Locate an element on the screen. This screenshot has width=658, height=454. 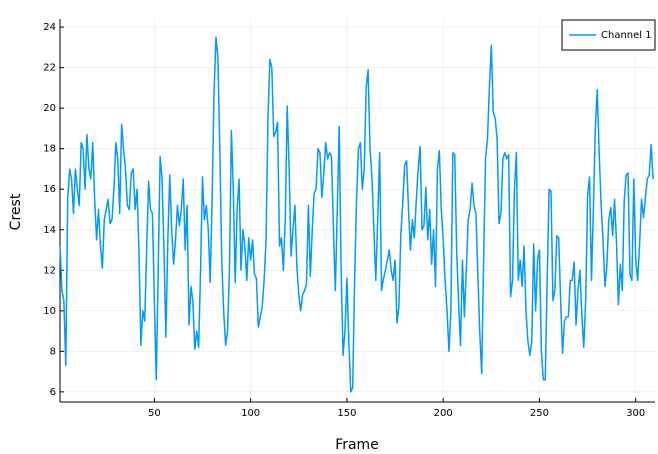
y-tick-label: 6 is located at coordinates (53, 392).